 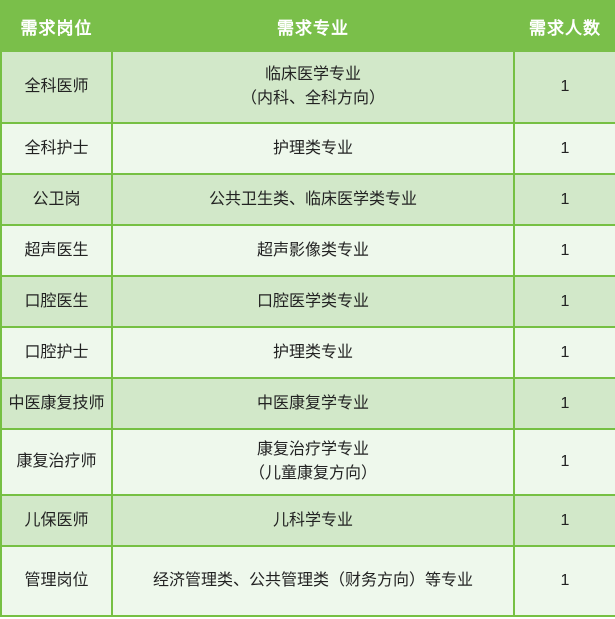 I want to click on major-line: 口腔医学类专业, so click(x=312, y=301).